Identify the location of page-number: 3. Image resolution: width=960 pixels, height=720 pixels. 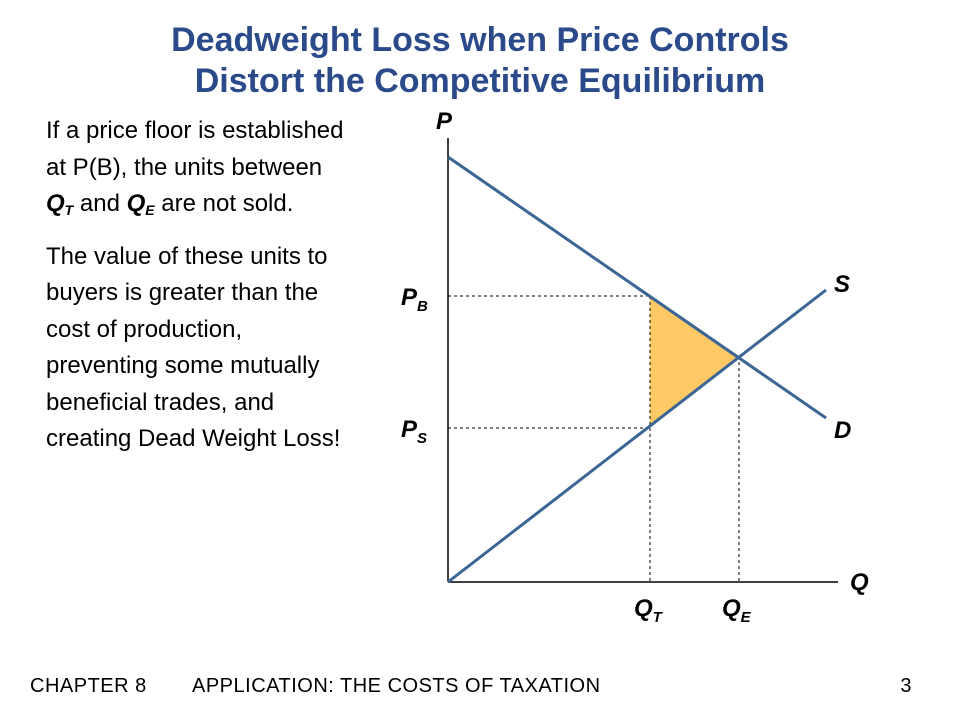
(906, 686).